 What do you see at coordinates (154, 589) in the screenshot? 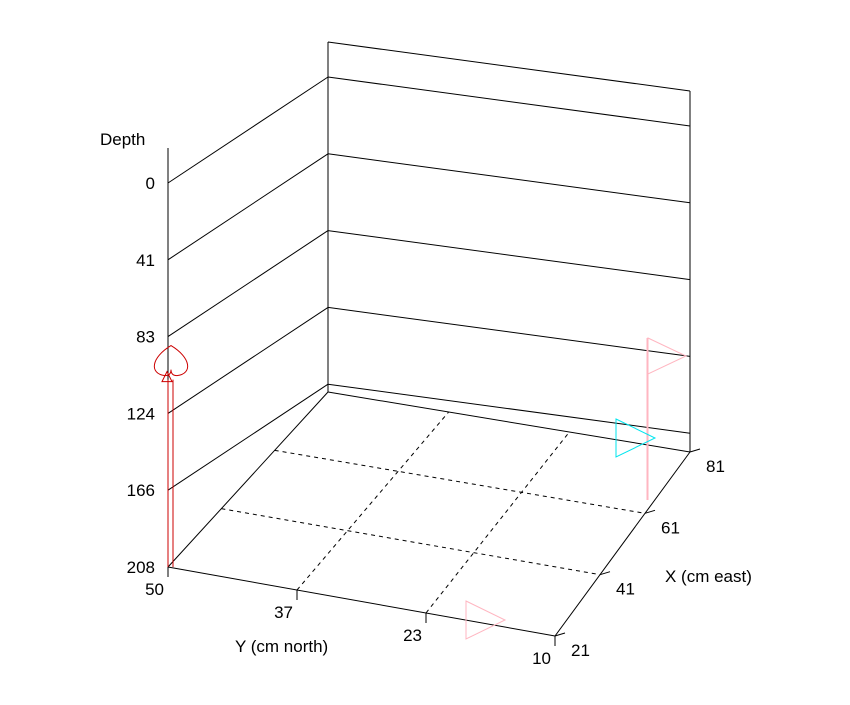
I see `y-tick-label: 50` at bounding box center [154, 589].